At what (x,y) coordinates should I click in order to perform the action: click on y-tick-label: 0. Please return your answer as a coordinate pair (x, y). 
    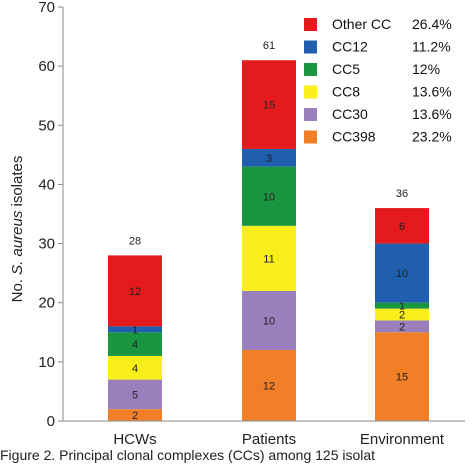
    Looking at the image, I should click on (51, 421).